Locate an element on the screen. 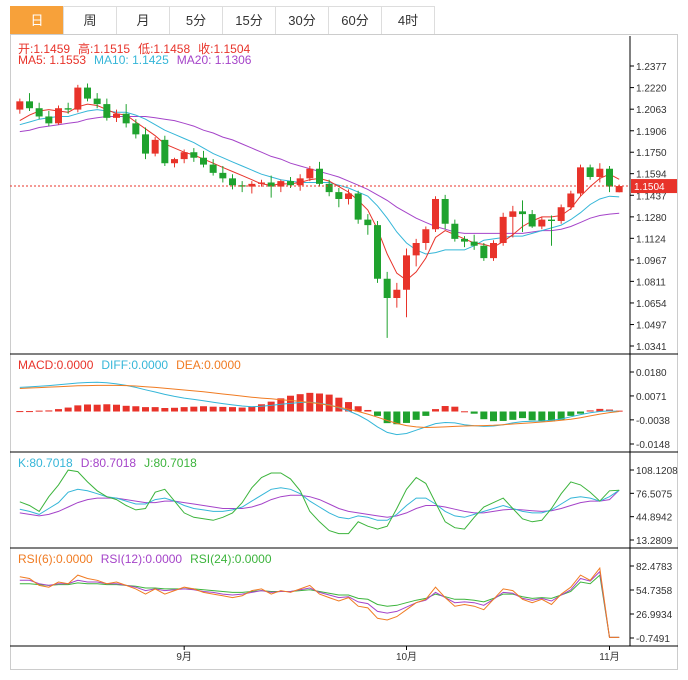  tab-0: 日 is located at coordinates (37, 20).